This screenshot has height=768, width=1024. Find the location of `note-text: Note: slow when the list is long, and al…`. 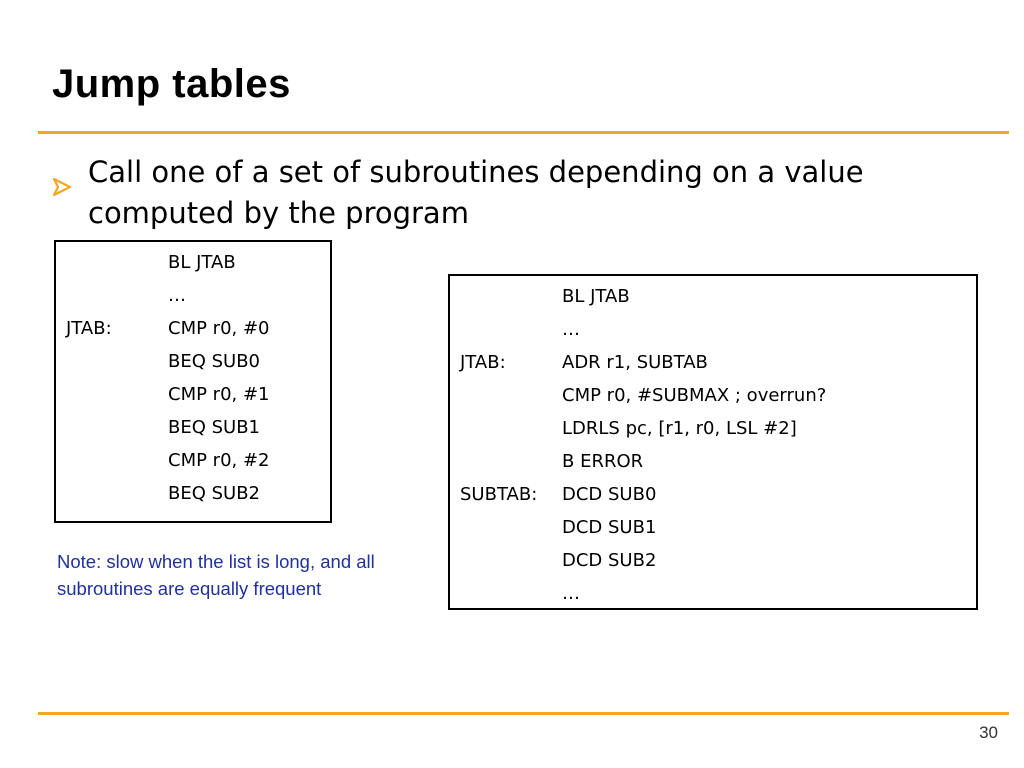

note-text: Note: slow when the list is long, and al… is located at coordinates (216, 575).